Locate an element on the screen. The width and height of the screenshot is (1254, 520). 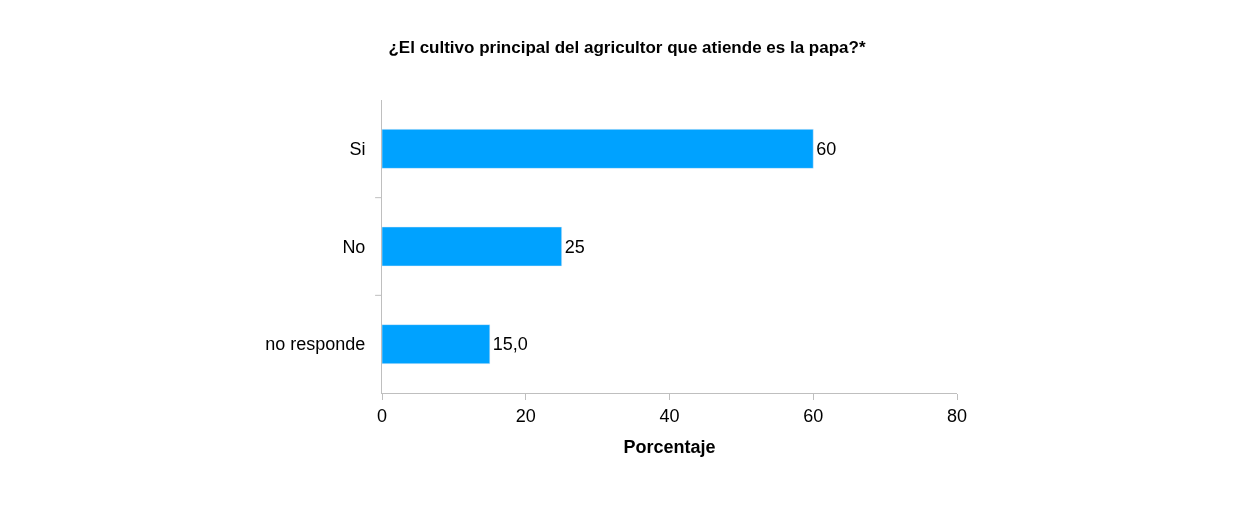
x-tick-label: 80 is located at coordinates (957, 415).